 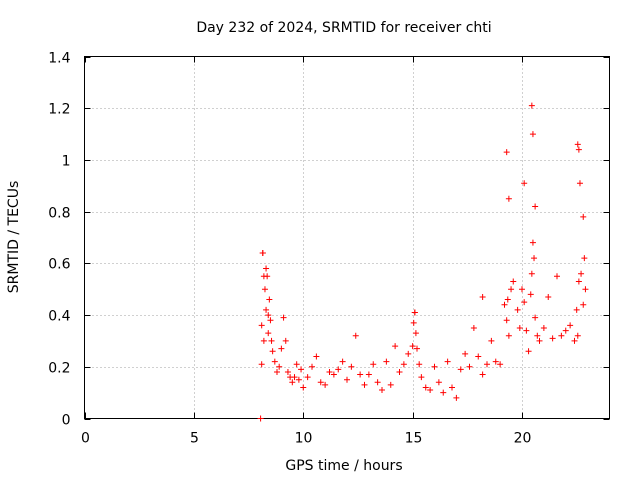 I want to click on y-tick-label: 1.4, so click(x=59, y=59).